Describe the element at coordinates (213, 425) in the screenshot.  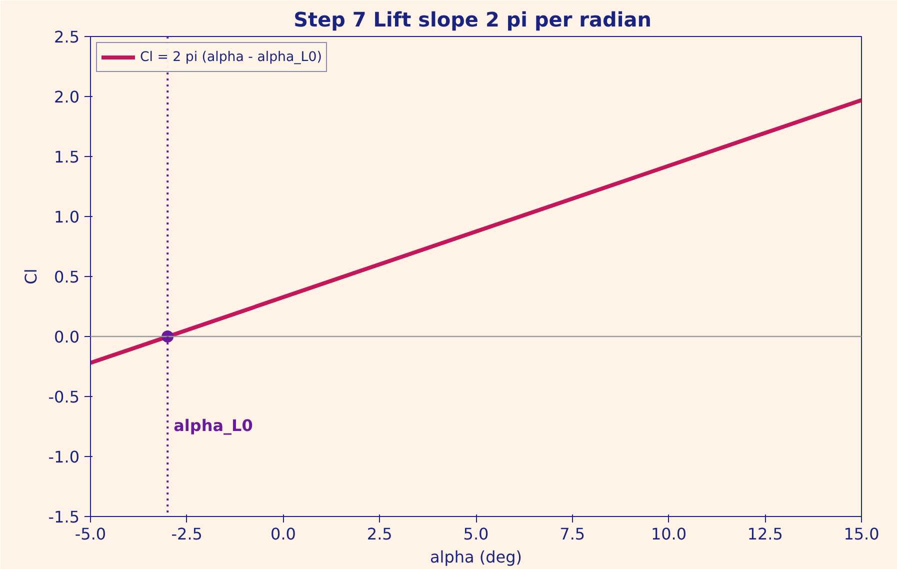
I see `ref-line-label: alpha_L0` at that location.